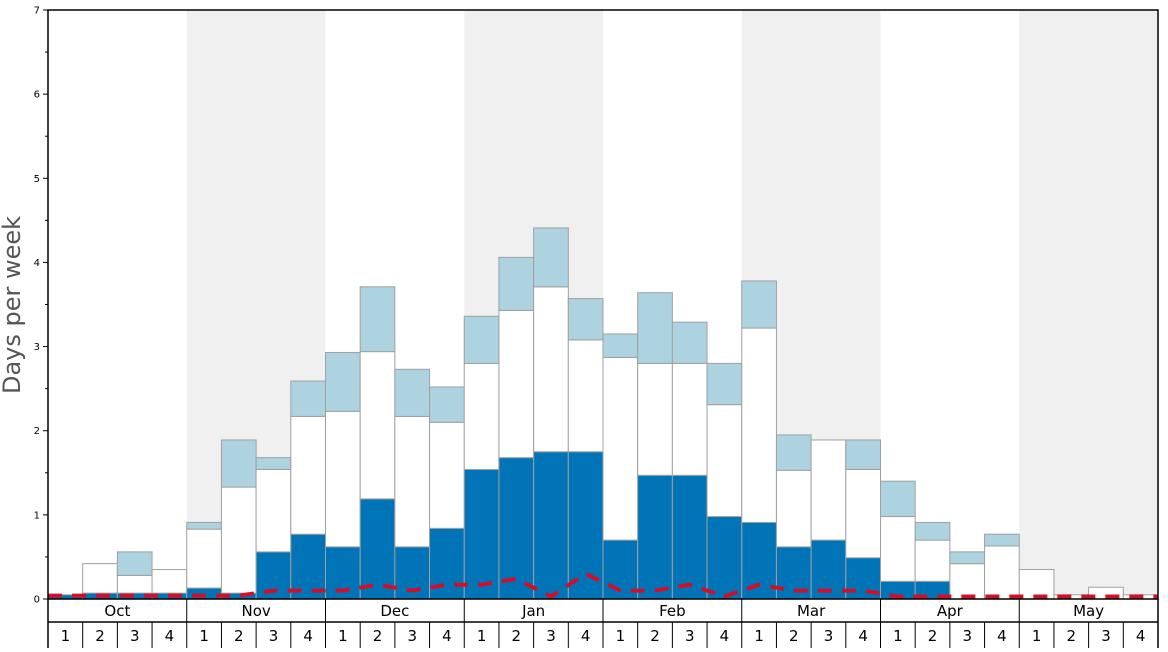 The width and height of the screenshot is (1168, 652). Describe the element at coordinates (412, 481) in the screenshot. I see `bar-segment-s1-w11` at that location.